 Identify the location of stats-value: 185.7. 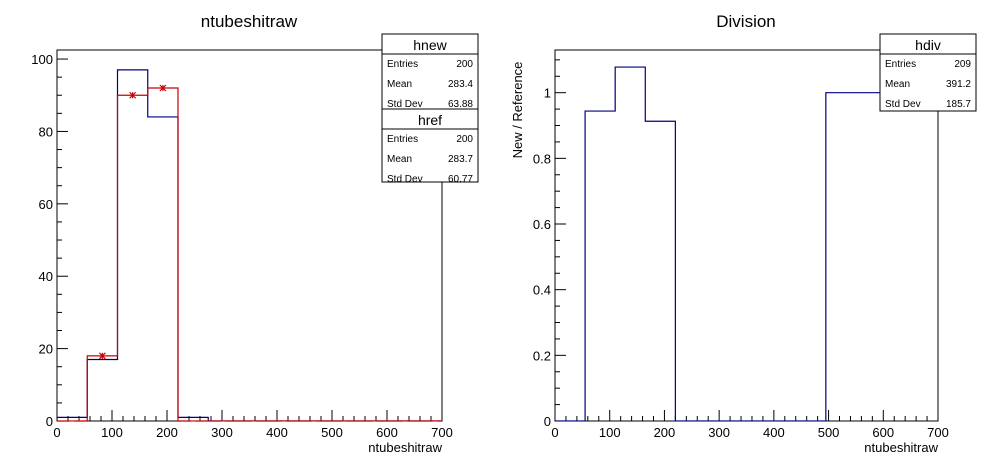
(958, 104).